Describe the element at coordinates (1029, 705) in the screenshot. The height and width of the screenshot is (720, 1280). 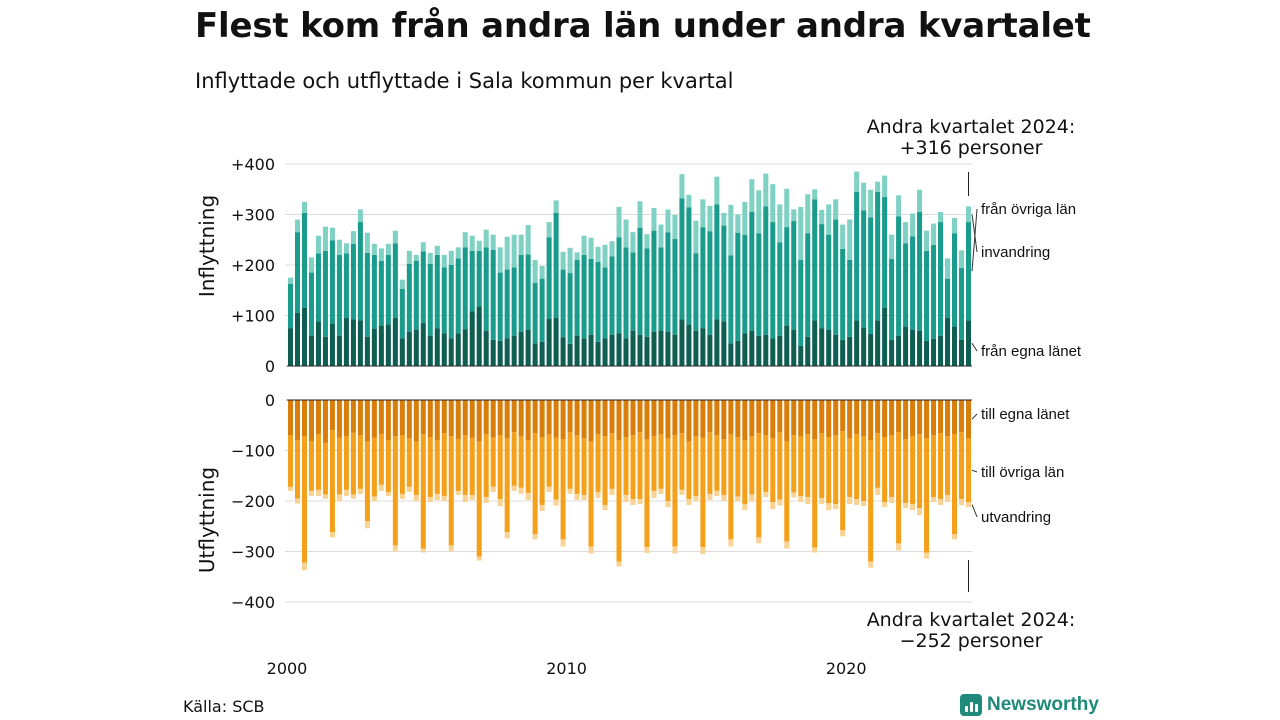
I see `newsworthy-logo: Newsworthy` at that location.